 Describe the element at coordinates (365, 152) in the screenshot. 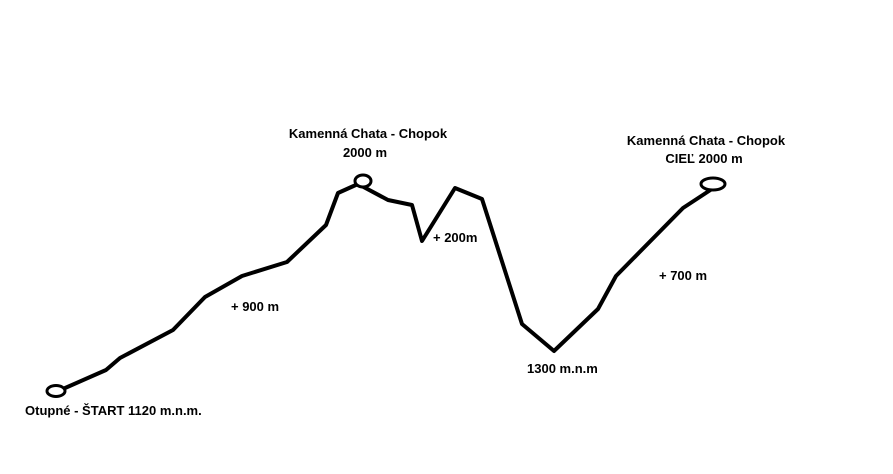

I see `peak1-altitude-label: 2000 m` at that location.